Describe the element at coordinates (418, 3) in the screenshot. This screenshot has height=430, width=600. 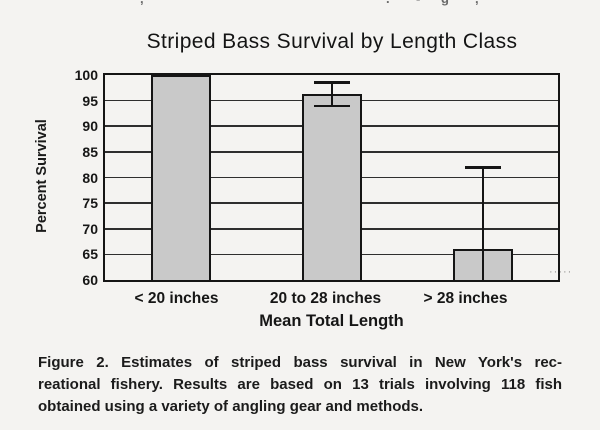
I see `cropped-text-fragment: -` at that location.